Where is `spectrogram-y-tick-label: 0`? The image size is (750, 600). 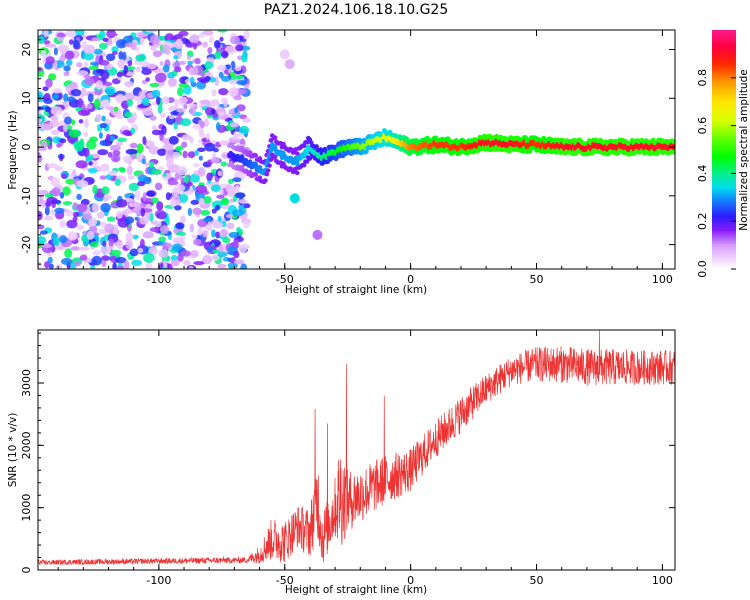
spectrogram-y-tick-label: 0 is located at coordinates (26, 147).